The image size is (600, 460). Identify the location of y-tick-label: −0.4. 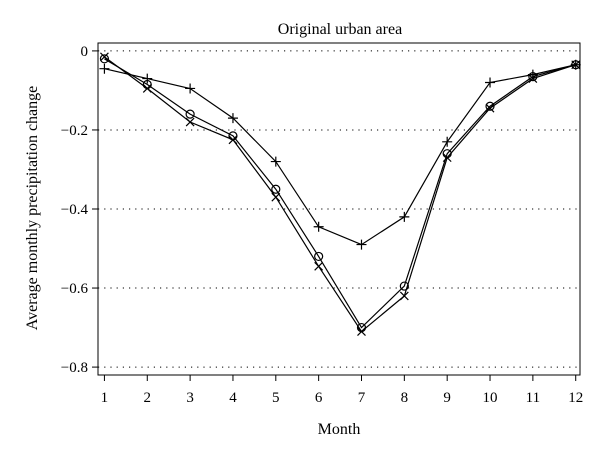
(75, 210).